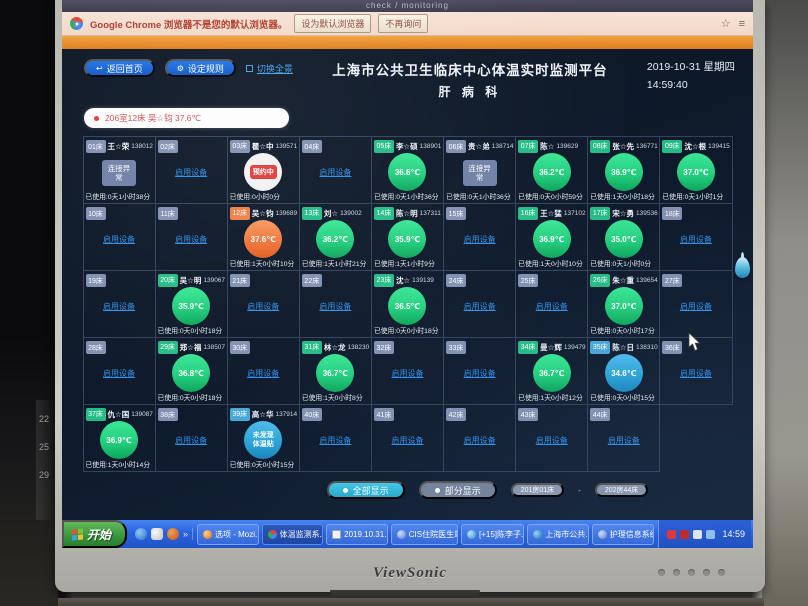 This screenshot has height=606, width=808. Describe the element at coordinates (408, 170) in the screenshot. I see `bed-card: 05床 李☆硕 138901 36.6℃ 已使用:0天1小时36分` at that location.